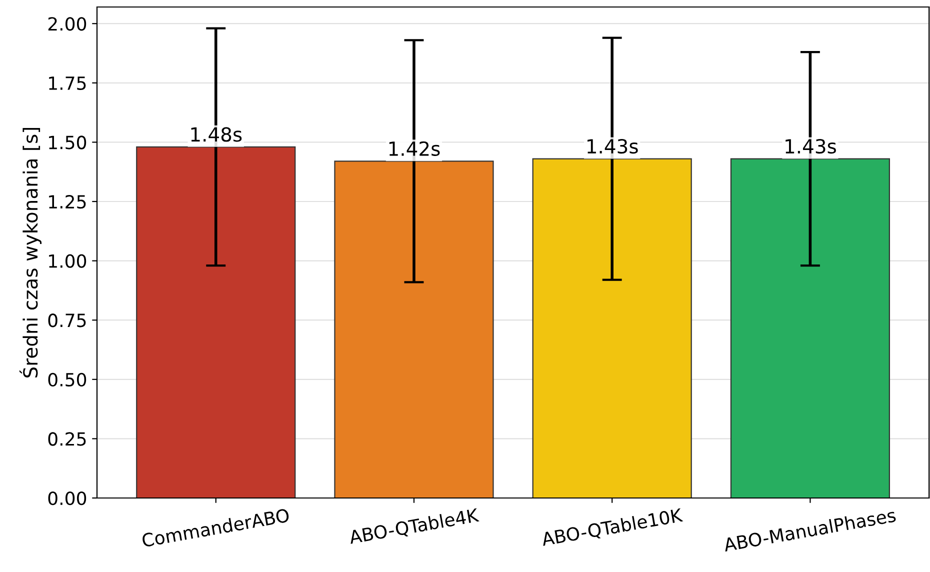  Describe the element at coordinates (67, 498) in the screenshot. I see `y-tick-label: 0.00` at that location.